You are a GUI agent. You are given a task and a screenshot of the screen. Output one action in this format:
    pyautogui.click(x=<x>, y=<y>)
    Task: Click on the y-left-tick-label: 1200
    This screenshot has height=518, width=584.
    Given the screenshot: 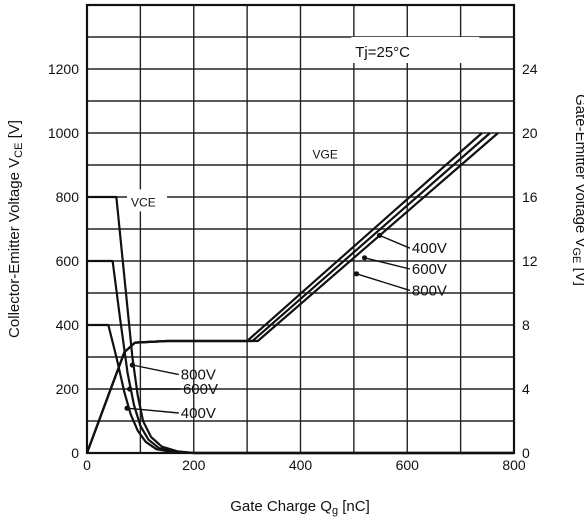 What is the action you would take?
    pyautogui.click(x=63, y=69)
    